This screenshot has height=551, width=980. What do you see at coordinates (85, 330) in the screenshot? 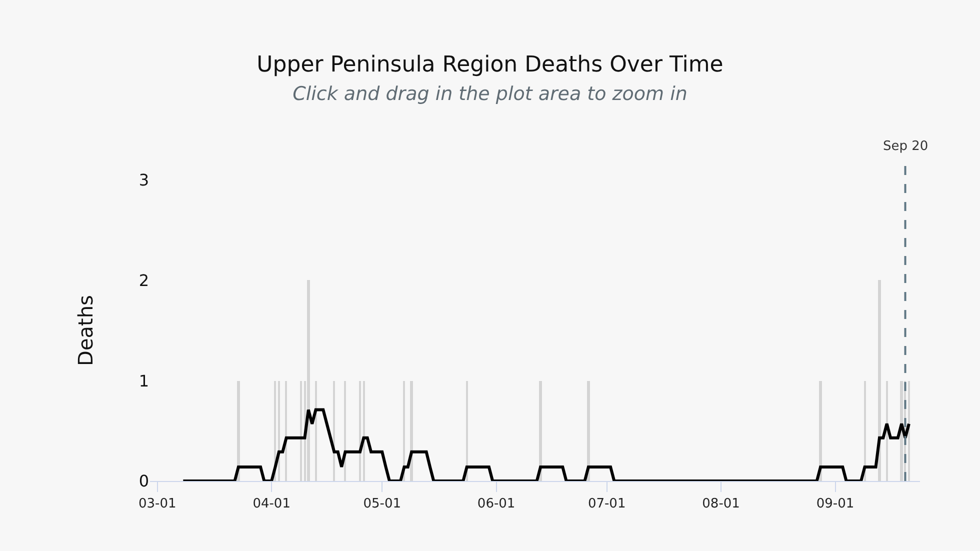
I see `y-axis-title: Deaths` at bounding box center [85, 330].